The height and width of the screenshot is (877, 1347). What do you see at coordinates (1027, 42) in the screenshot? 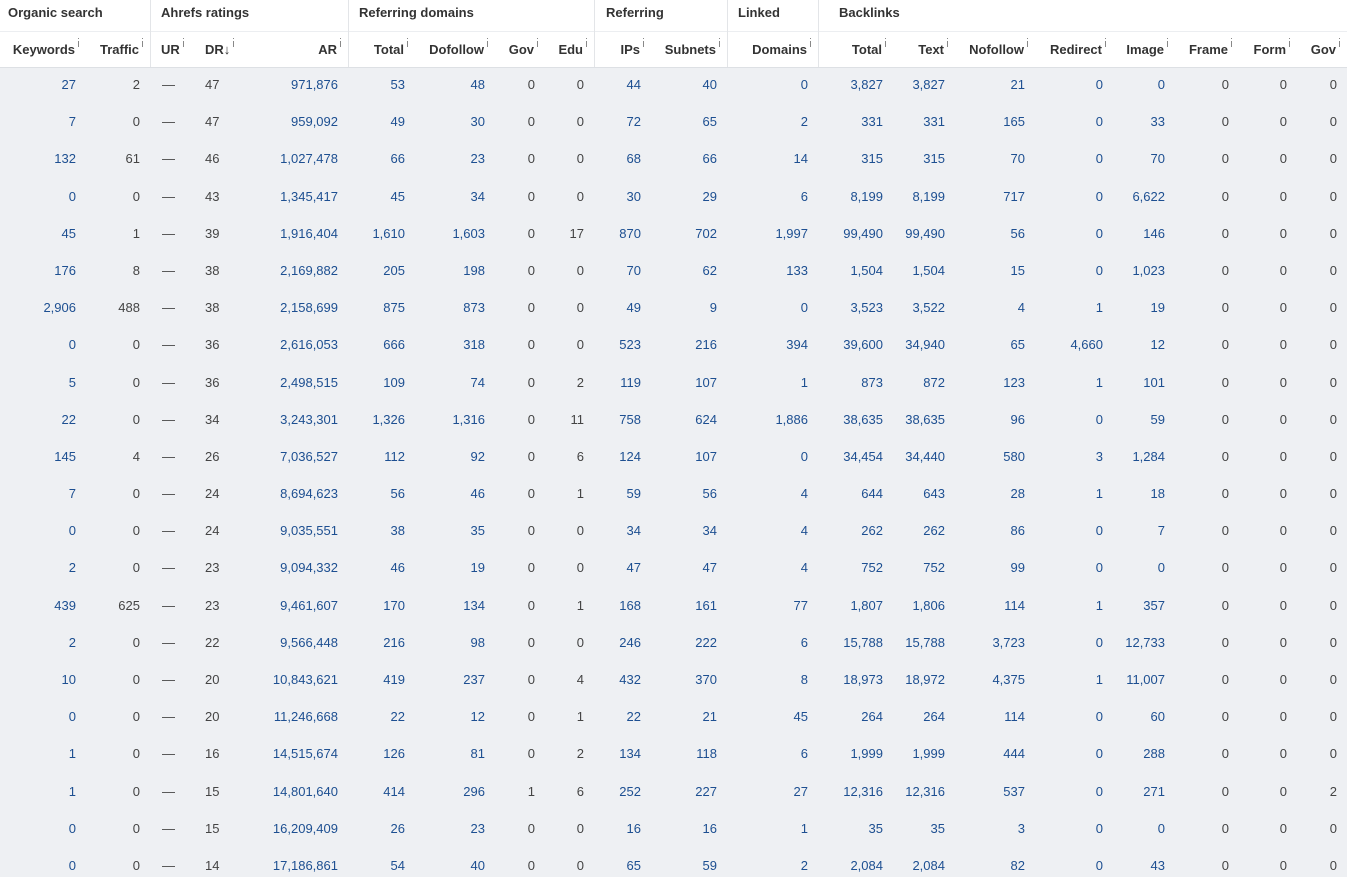
I see `info-icon` at bounding box center [1027, 42].